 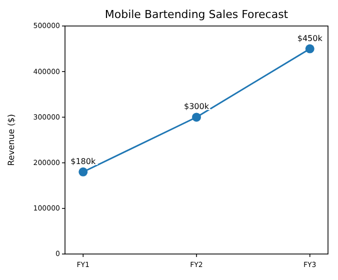 What do you see at coordinates (197, 107) in the screenshot?
I see `data-label: $300k` at bounding box center [197, 107].